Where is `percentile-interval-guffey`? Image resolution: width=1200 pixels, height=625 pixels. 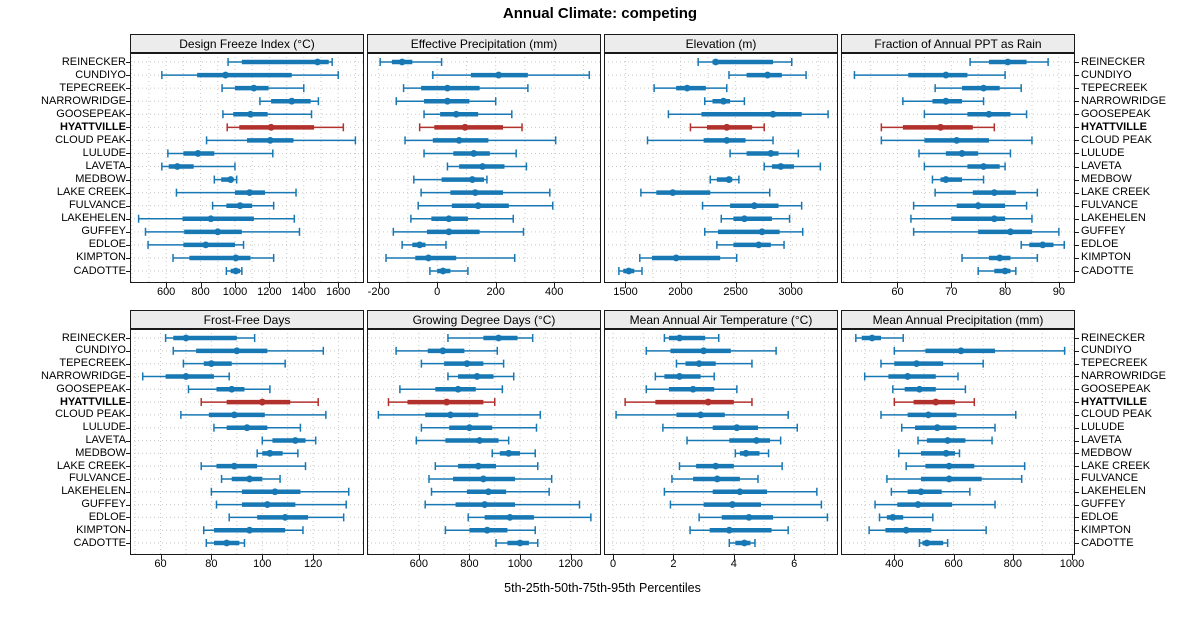
percentile-interval-guffey is located at coordinates (754, 231).